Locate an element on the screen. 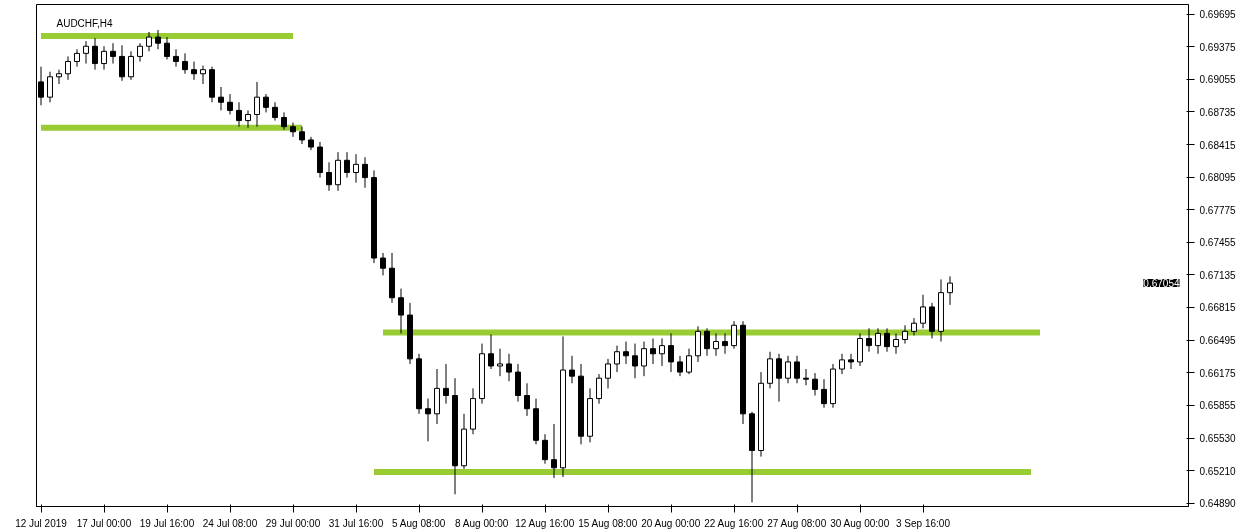  text: AUDCHF,H4 is located at coordinates (85, 23).